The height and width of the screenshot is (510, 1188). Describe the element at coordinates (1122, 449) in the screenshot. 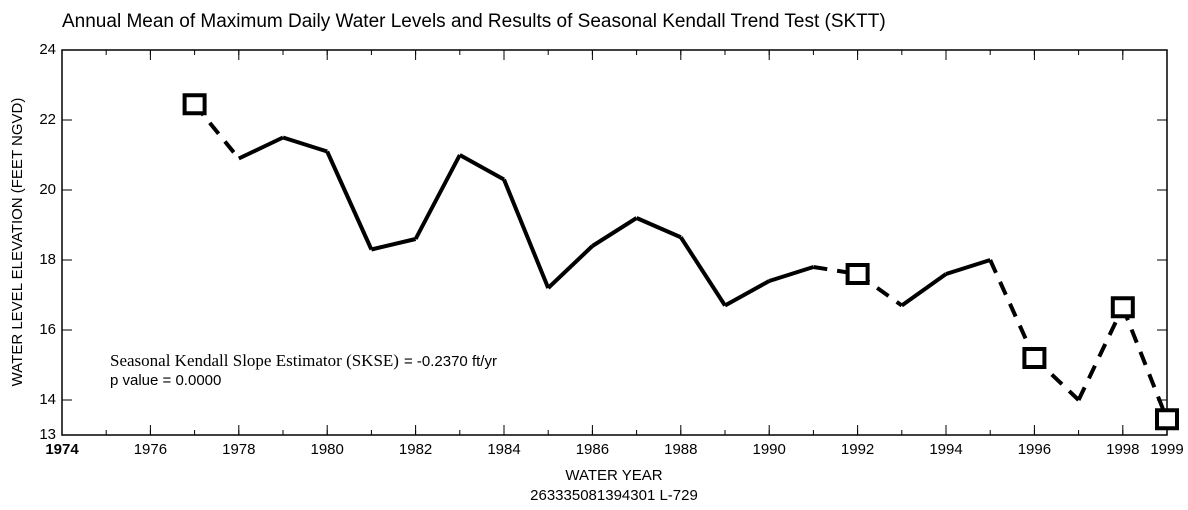

I see `x-tick-label: 1998` at that location.